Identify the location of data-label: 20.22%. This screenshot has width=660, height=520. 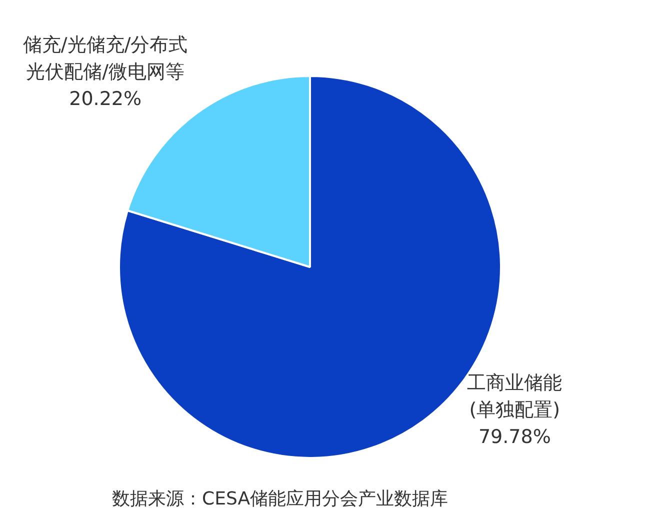
(105, 99).